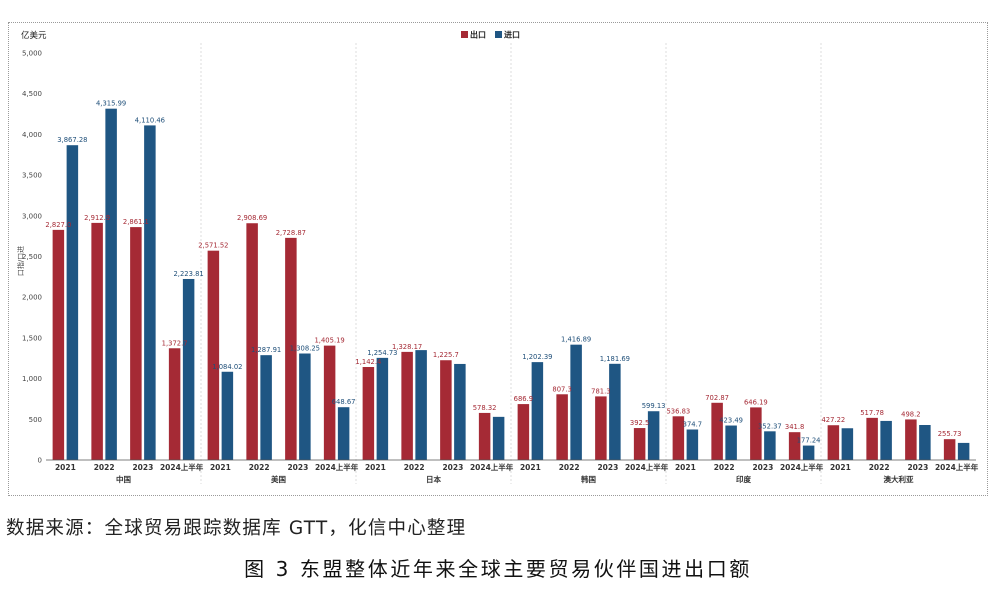  Describe the element at coordinates (344, 402) in the screenshot. I see `data-label-import: 648.67` at that location.